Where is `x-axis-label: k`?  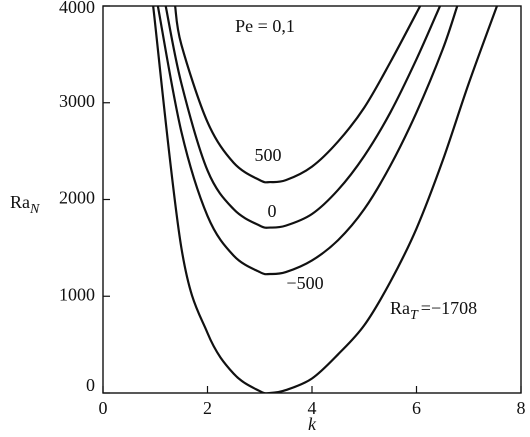 x-axis-label: k is located at coordinates (312, 424).